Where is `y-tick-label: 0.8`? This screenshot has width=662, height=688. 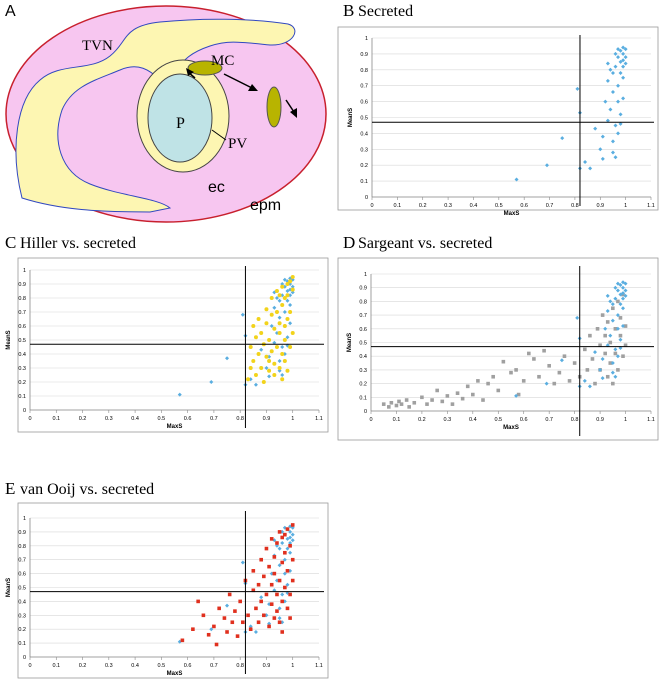
y-tick-label: 0.8 is located at coordinates (22, 299).